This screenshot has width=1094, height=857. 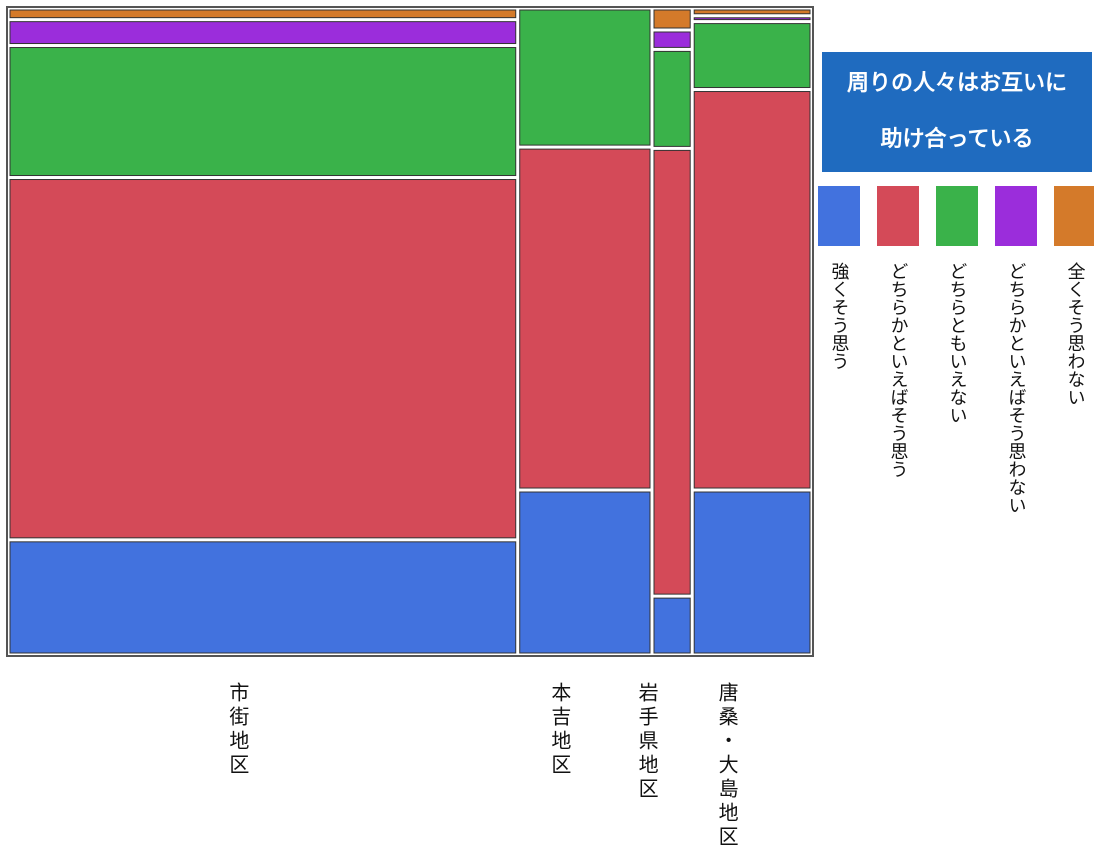 I want to click on legend-label: どちらかといえばそう思わない, so click(x=1016, y=388).